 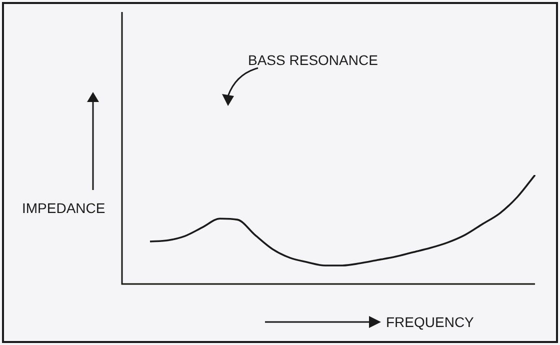 What do you see at coordinates (64, 208) in the screenshot?
I see `y-axis-title: IMPEDANCE` at bounding box center [64, 208].